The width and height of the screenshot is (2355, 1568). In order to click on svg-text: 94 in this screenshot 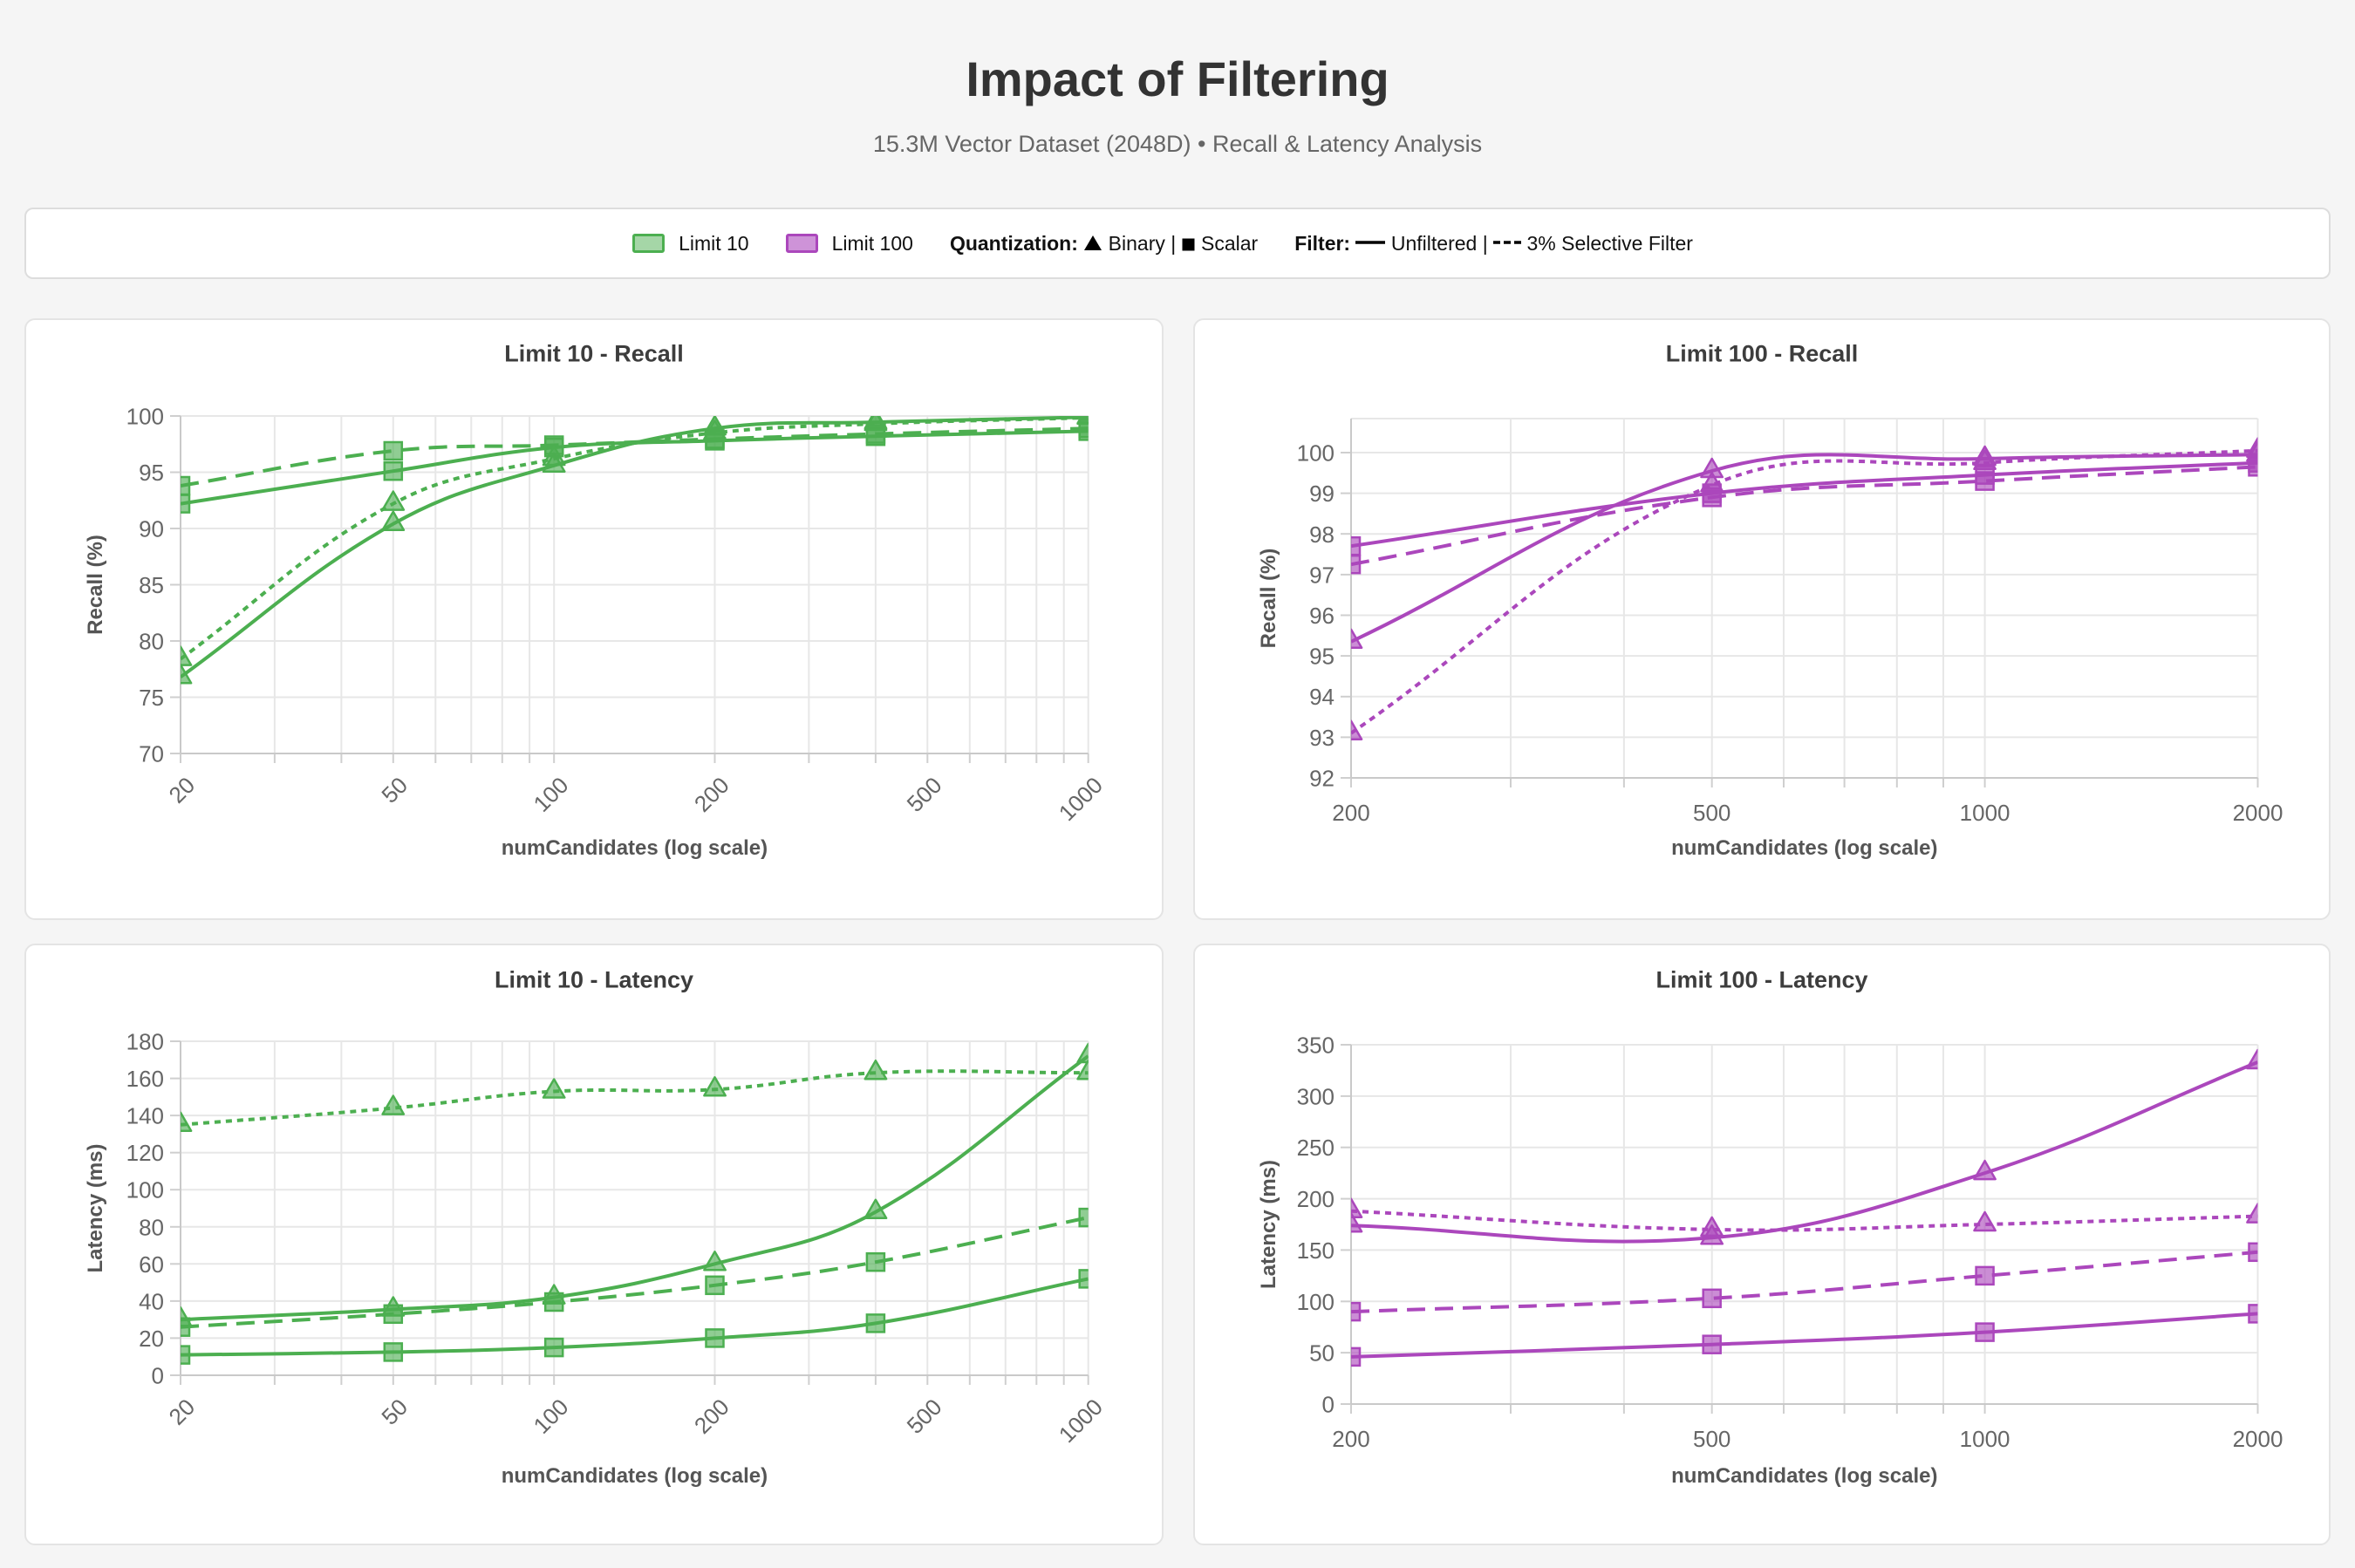, I will do `click(1321, 697)`.